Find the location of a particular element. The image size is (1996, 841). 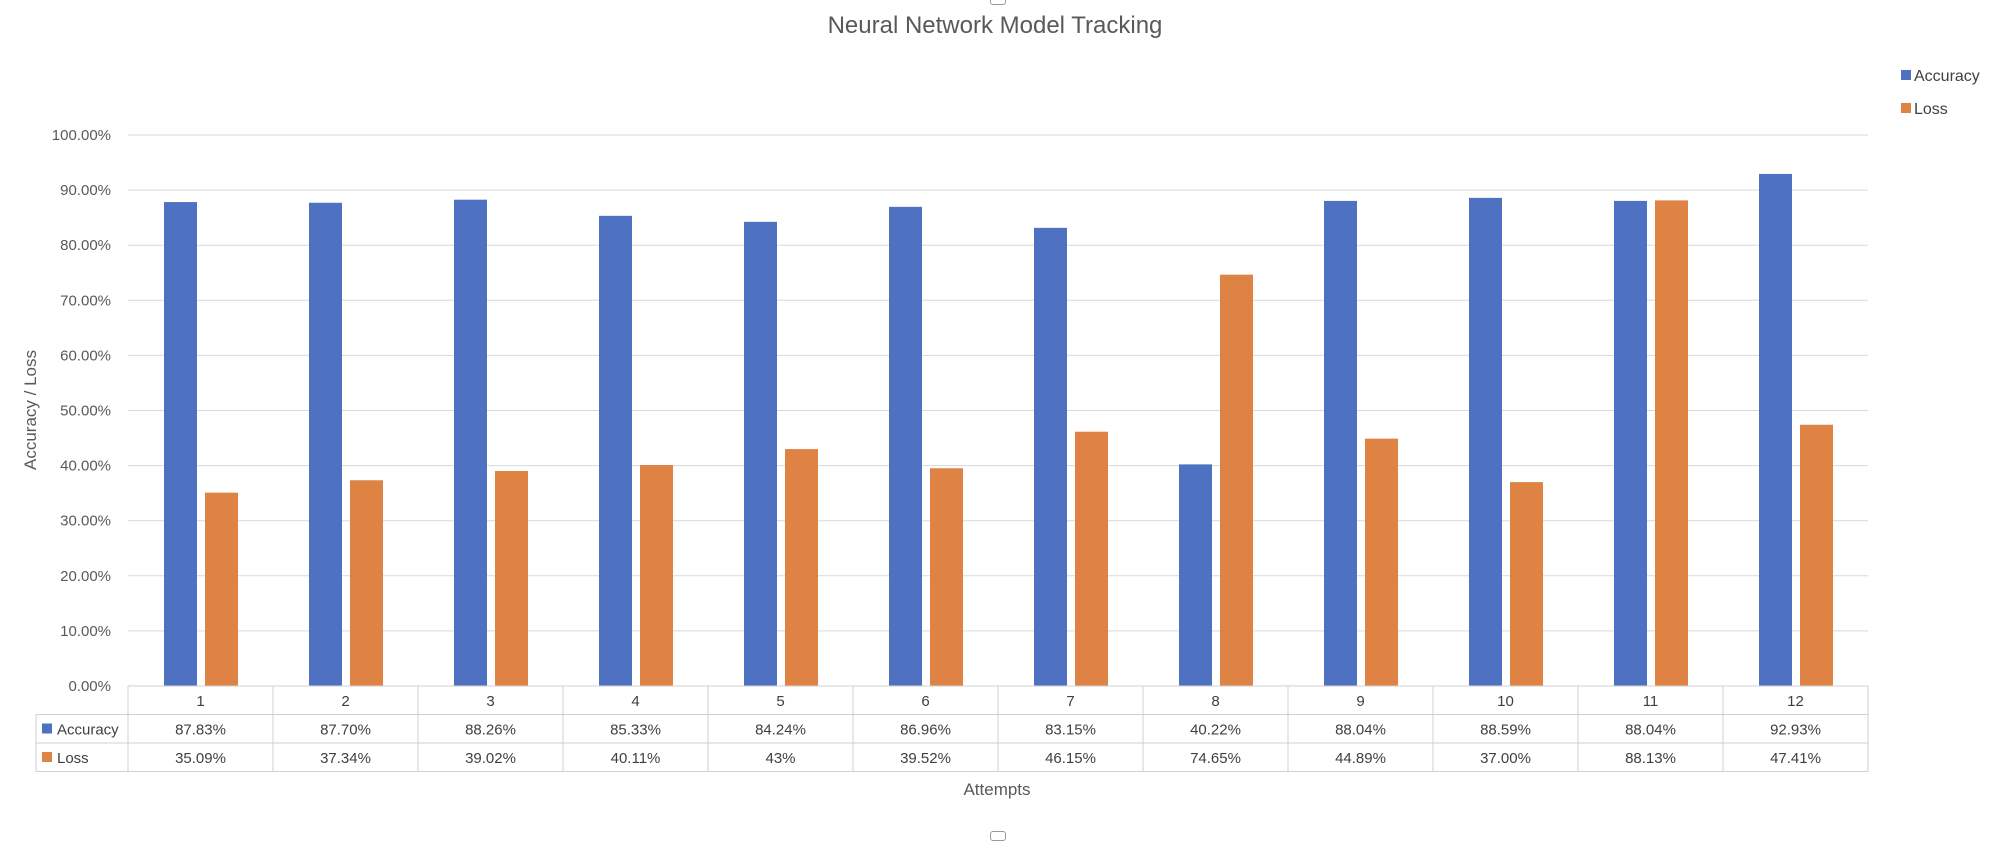

table-category-label: 2 is located at coordinates (345, 701).